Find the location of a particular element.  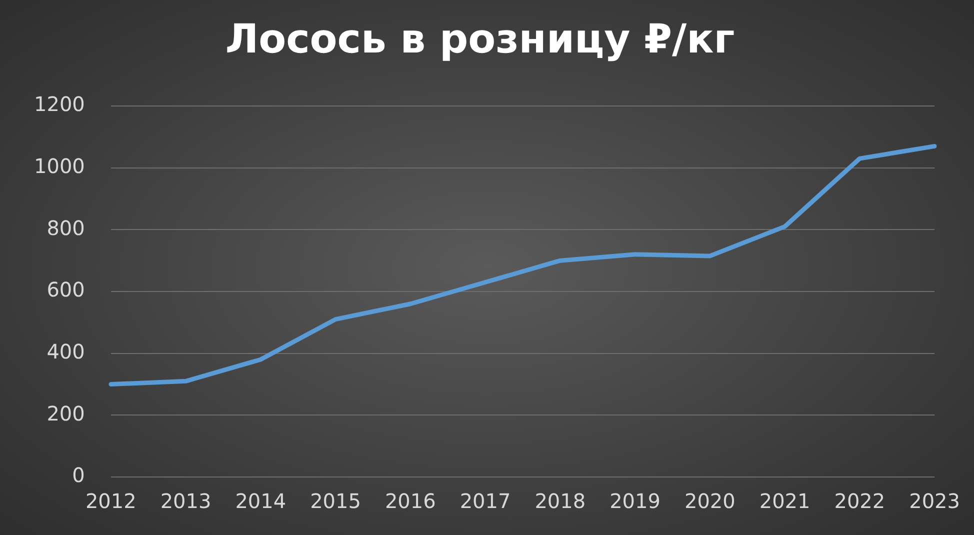

y-tick-label: 600 is located at coordinates (65, 290).